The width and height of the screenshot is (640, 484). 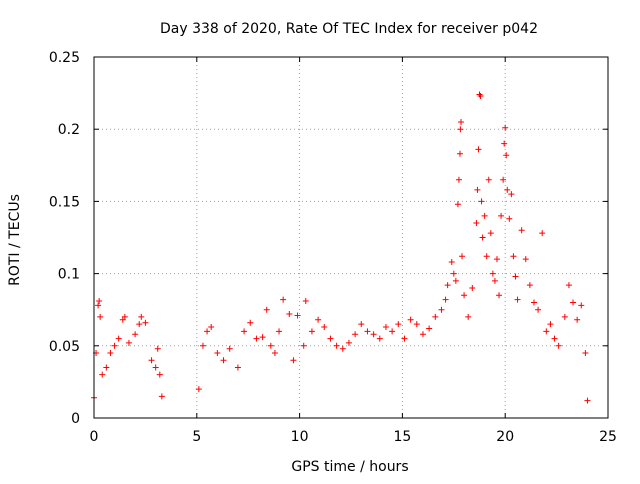 I want to click on x-tick-label: 5, so click(x=196, y=437).